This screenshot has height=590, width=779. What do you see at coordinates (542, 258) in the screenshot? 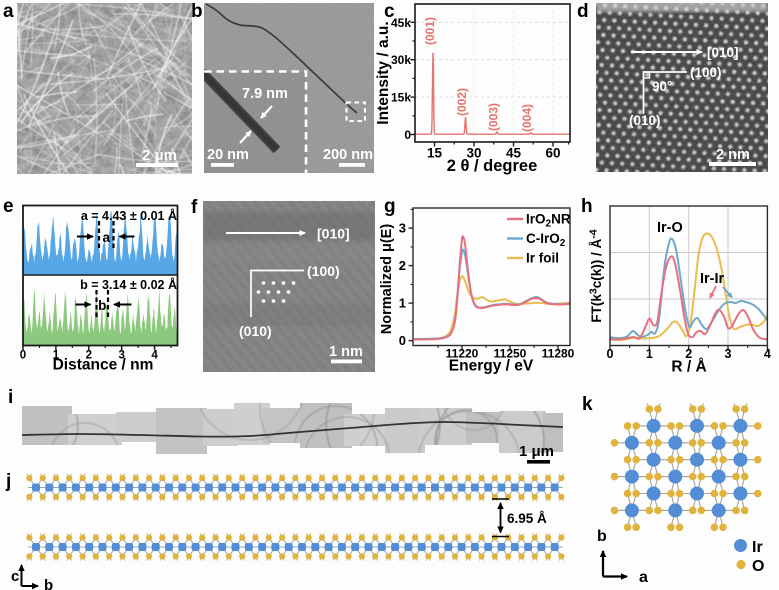
I see `svg-text: Ir foil` at bounding box center [542, 258].